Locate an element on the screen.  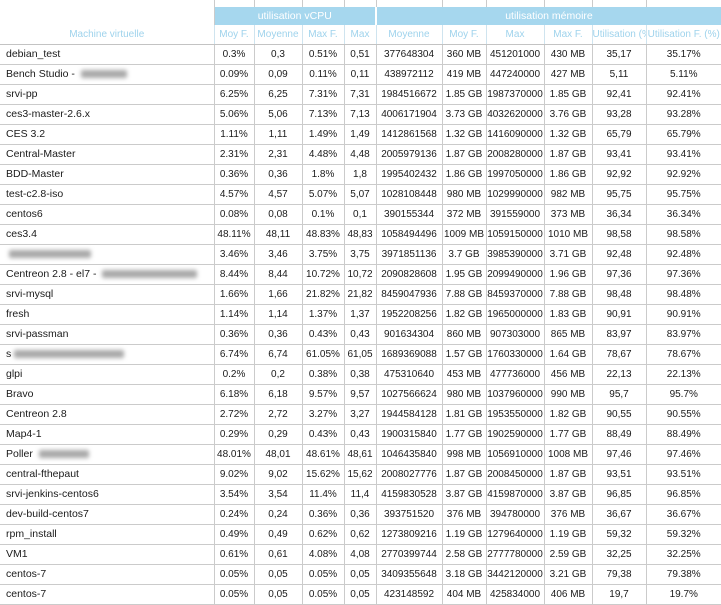
vm-name-cell: srvi-mysql is located at coordinates (107, 294).